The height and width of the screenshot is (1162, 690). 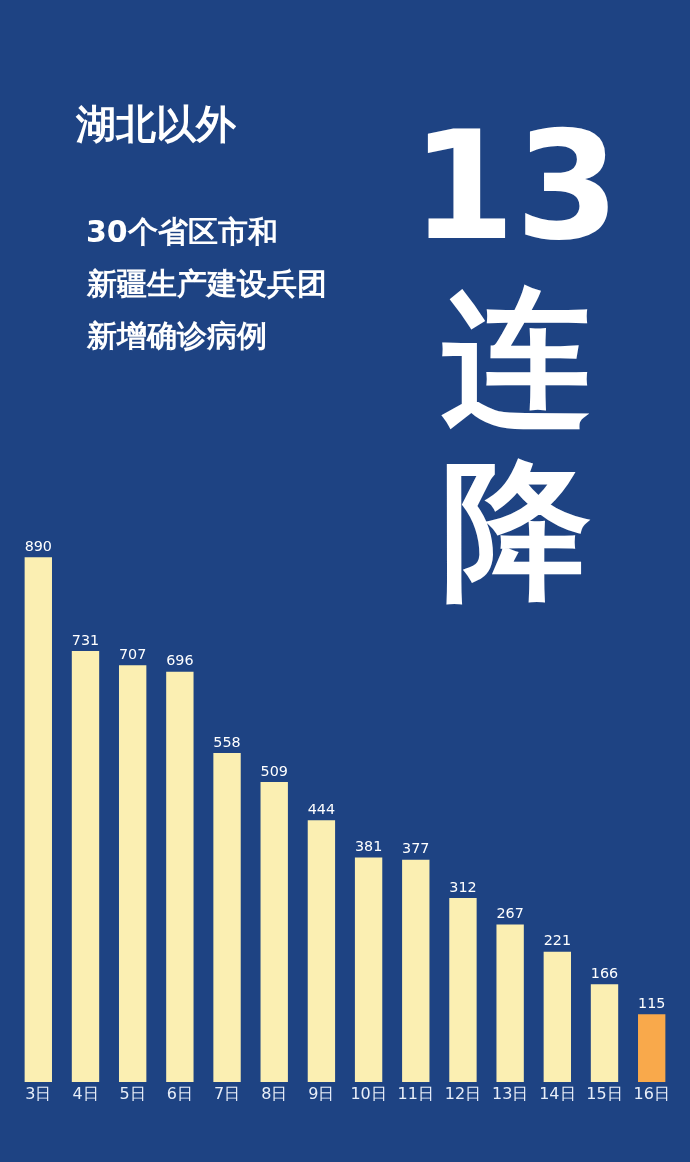 I want to click on x-tick-label: 5日, so click(x=132, y=1093).